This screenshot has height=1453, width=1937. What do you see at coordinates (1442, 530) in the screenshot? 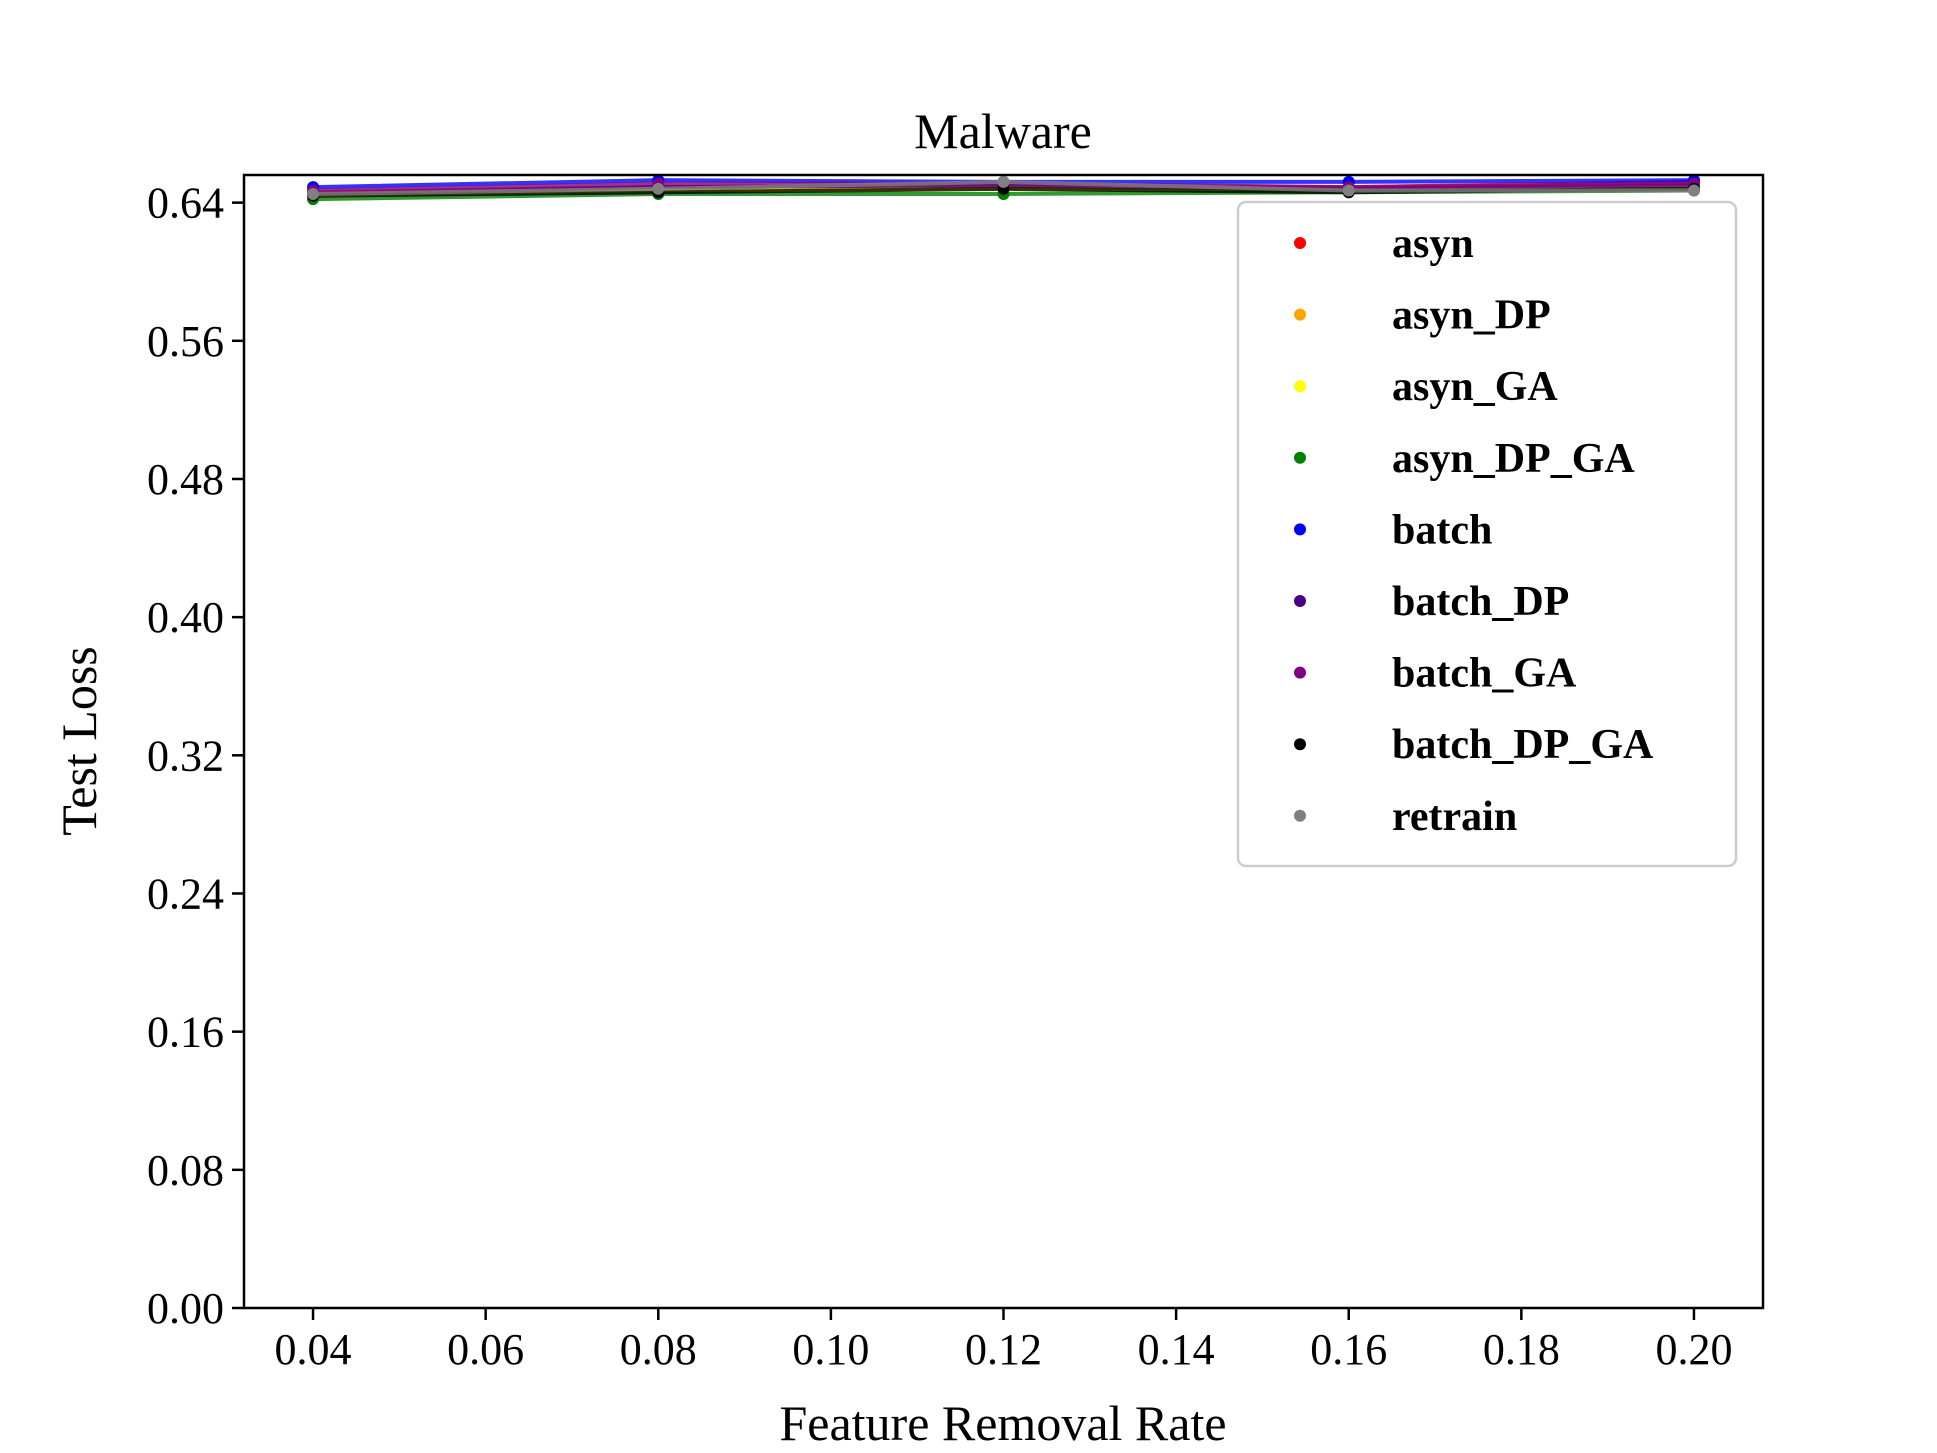
I see `legend-label: batch` at bounding box center [1442, 530].